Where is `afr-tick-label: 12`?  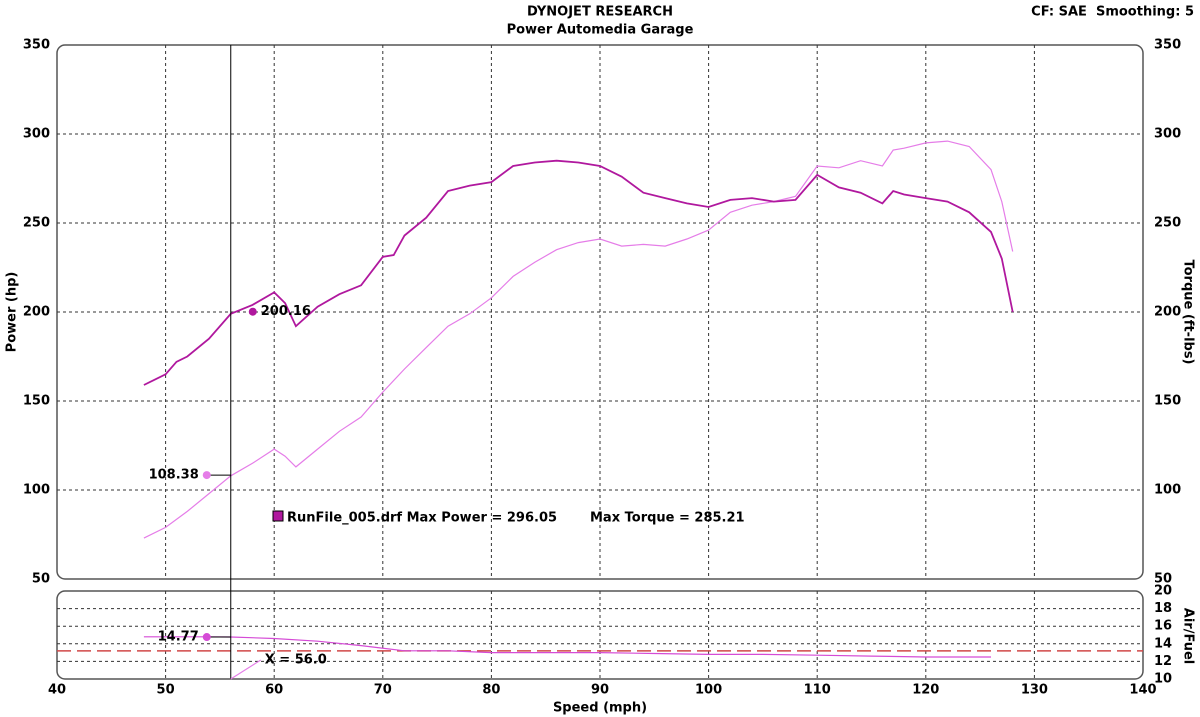
afr-tick-label: 12 is located at coordinates (1163, 661).